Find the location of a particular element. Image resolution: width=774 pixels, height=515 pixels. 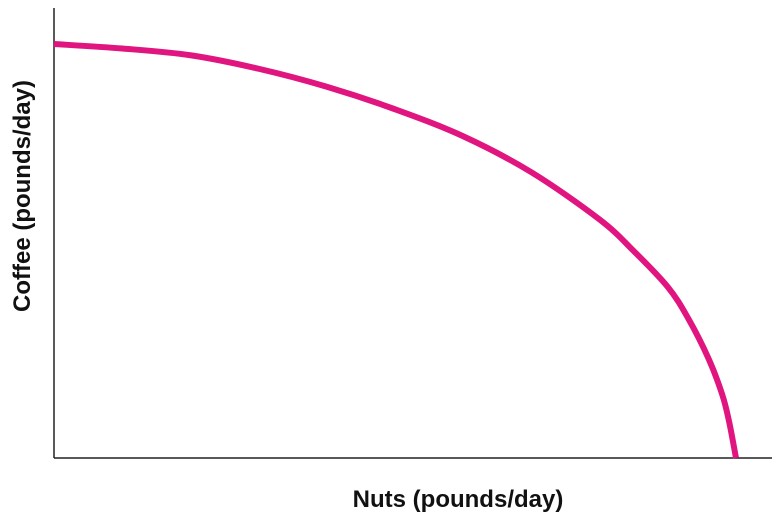

x-axis-label: Nuts (pounds/day) is located at coordinates (458, 499).